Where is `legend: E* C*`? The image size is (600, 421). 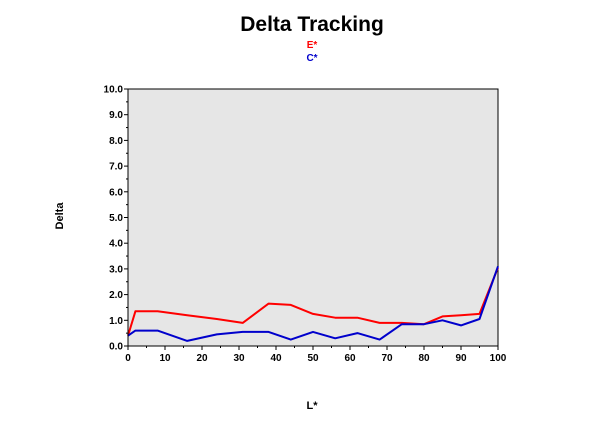
legend: E* C* is located at coordinates (311, 52).